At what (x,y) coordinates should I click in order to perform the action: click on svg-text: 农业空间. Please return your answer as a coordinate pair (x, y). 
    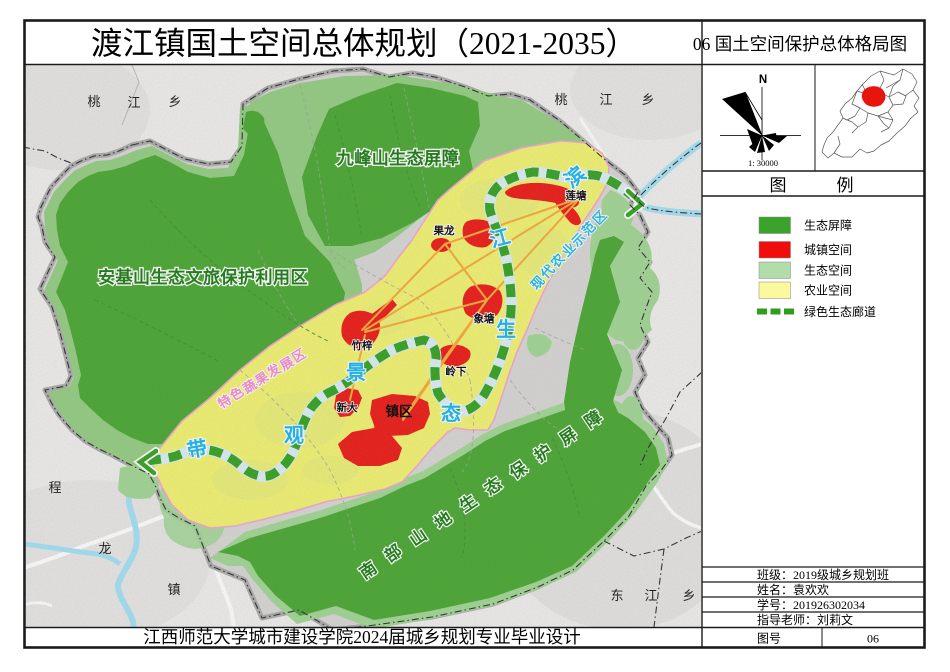
    Looking at the image, I should click on (828, 291).